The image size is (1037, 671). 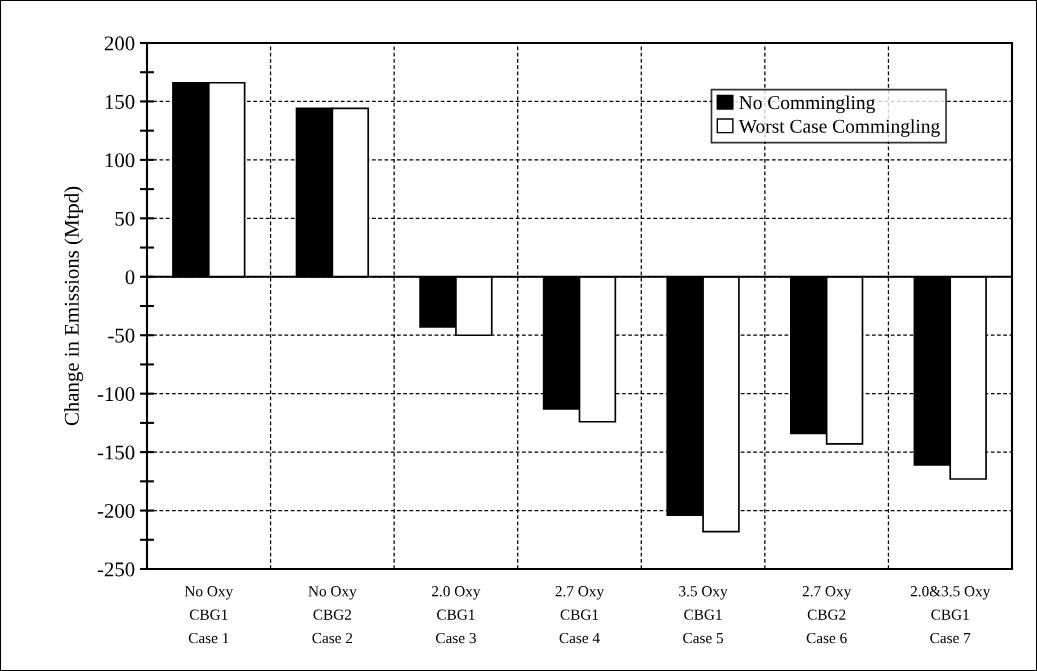 What do you see at coordinates (119, 43) in the screenshot?
I see `y-tick-label: 200` at bounding box center [119, 43].